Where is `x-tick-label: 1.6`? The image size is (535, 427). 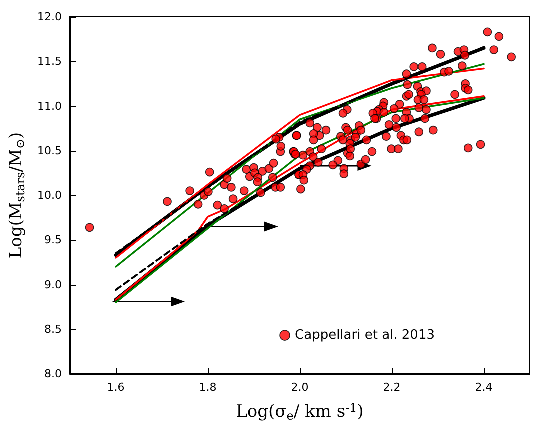
x-tick-label: 1.6 is located at coordinates (116, 387).